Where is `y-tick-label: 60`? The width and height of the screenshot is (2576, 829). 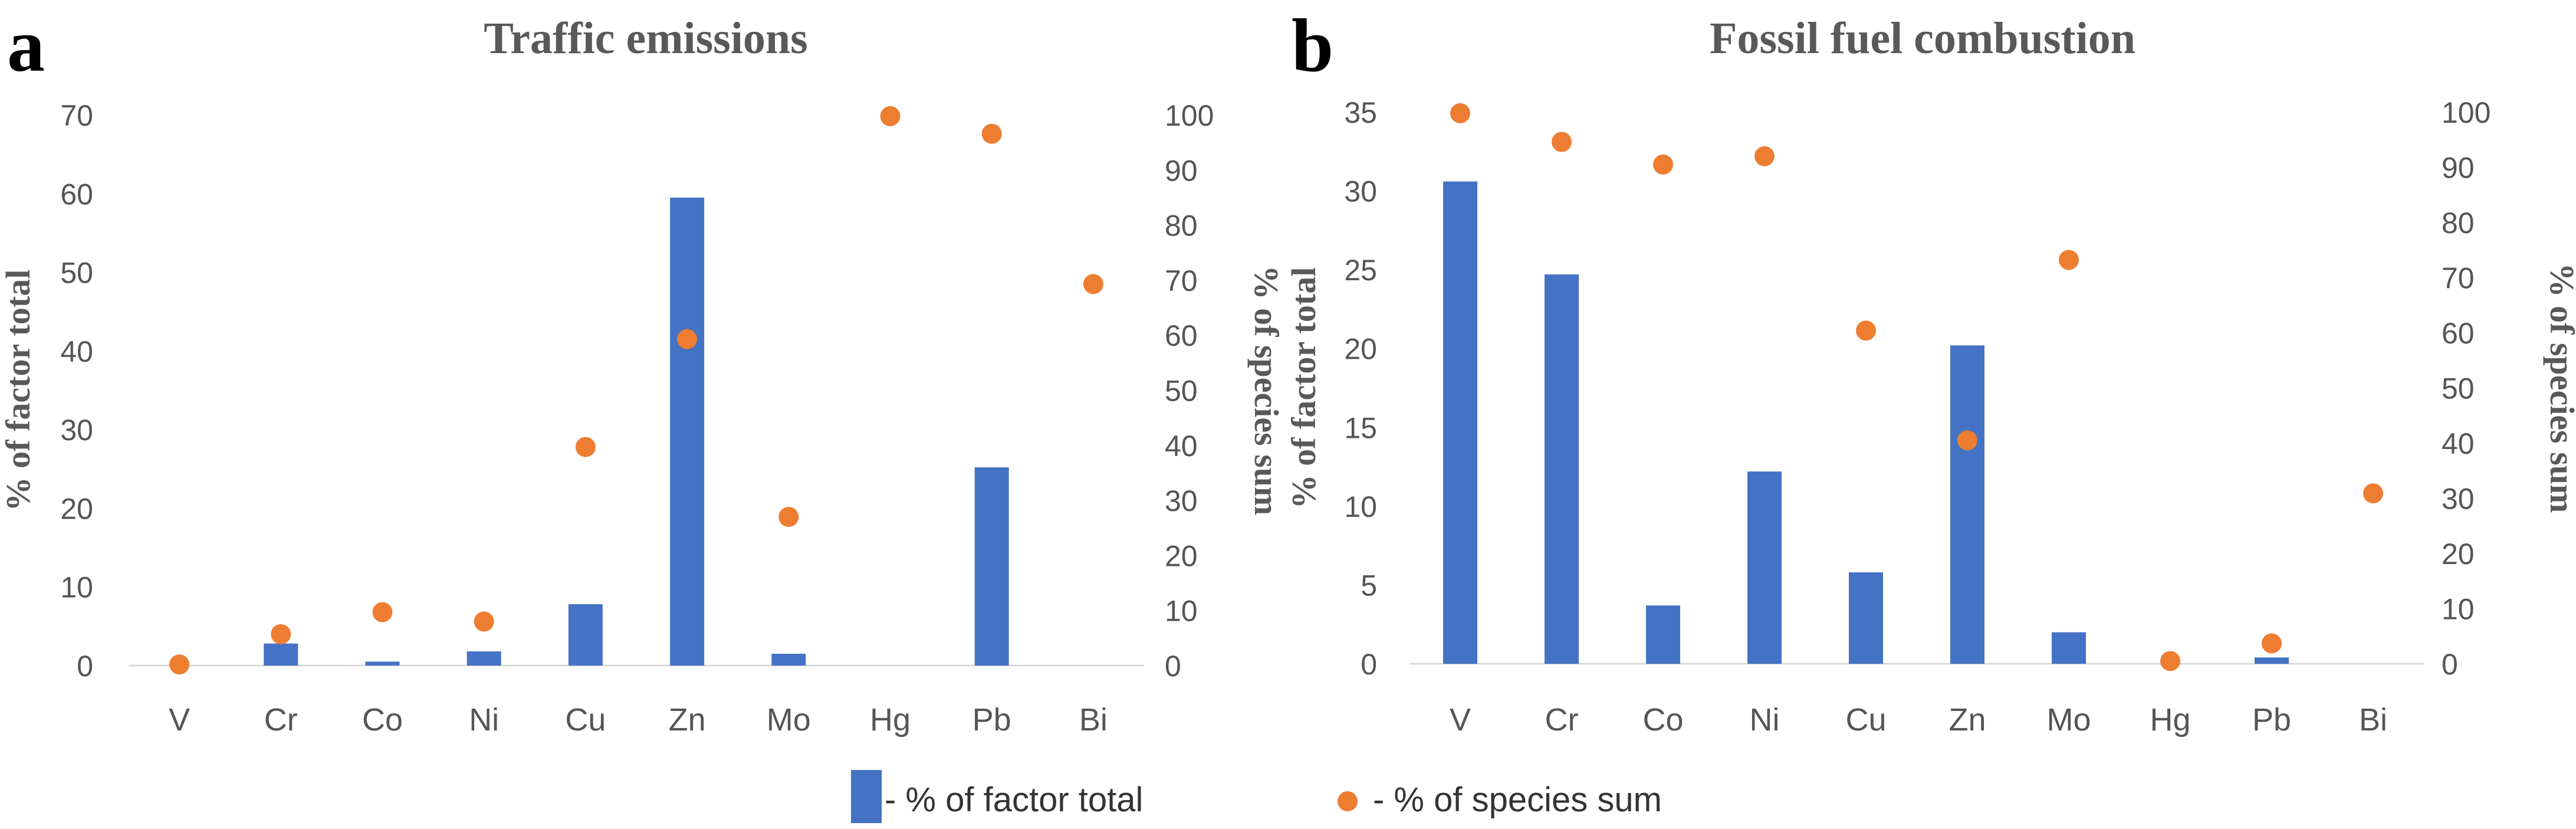 y-tick-label: 60 is located at coordinates (76, 195).